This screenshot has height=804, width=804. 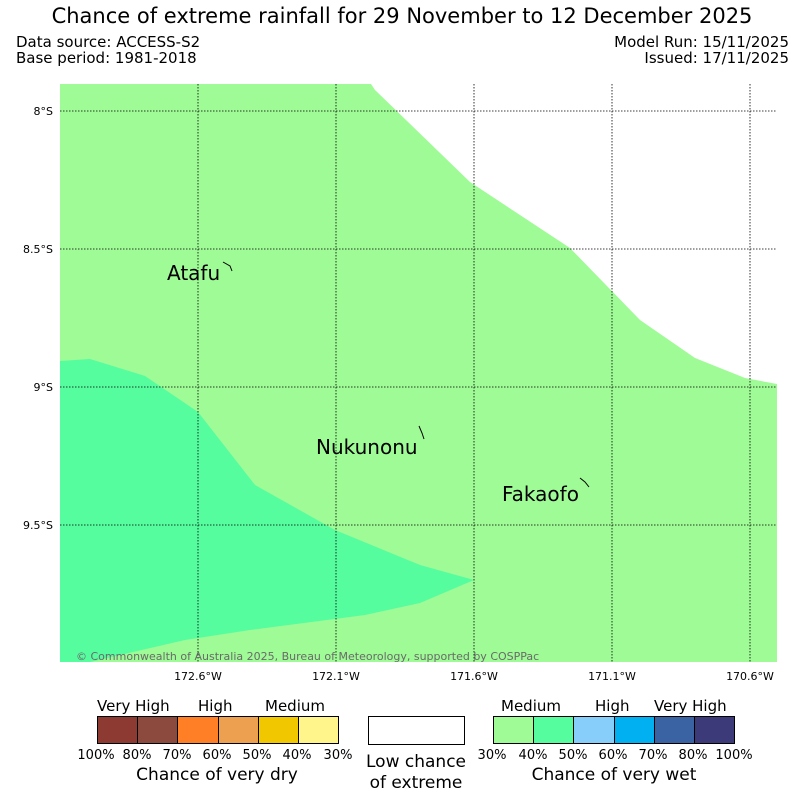 What do you see at coordinates (177, 755) in the screenshot?
I see `dry-tick: 70%` at bounding box center [177, 755].